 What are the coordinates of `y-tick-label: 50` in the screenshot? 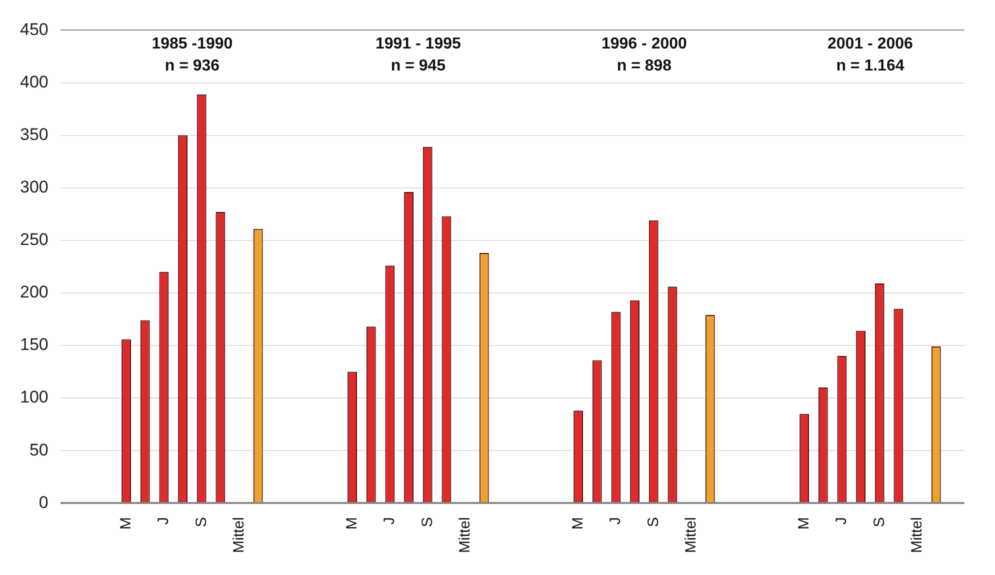 It's located at (38, 450).